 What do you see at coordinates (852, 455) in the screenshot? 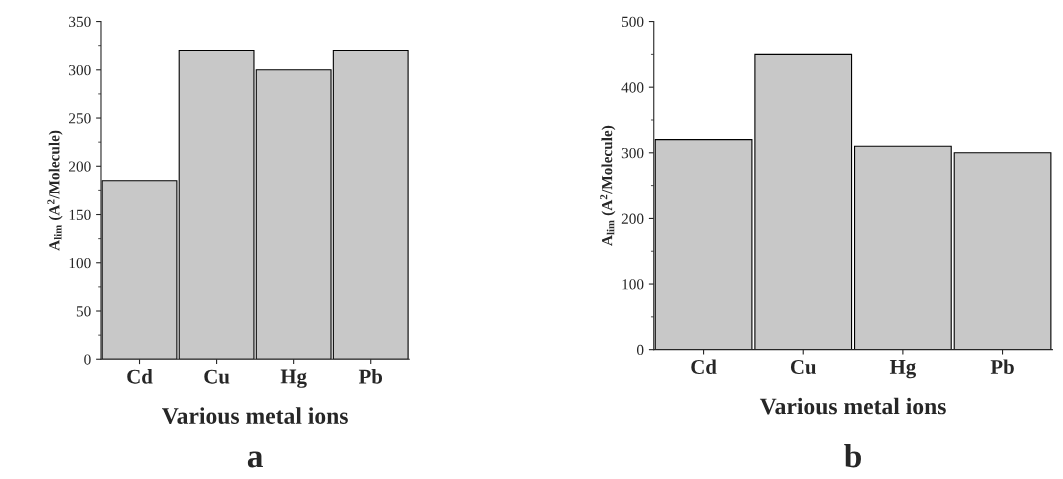
I see `text: b` at bounding box center [852, 455].